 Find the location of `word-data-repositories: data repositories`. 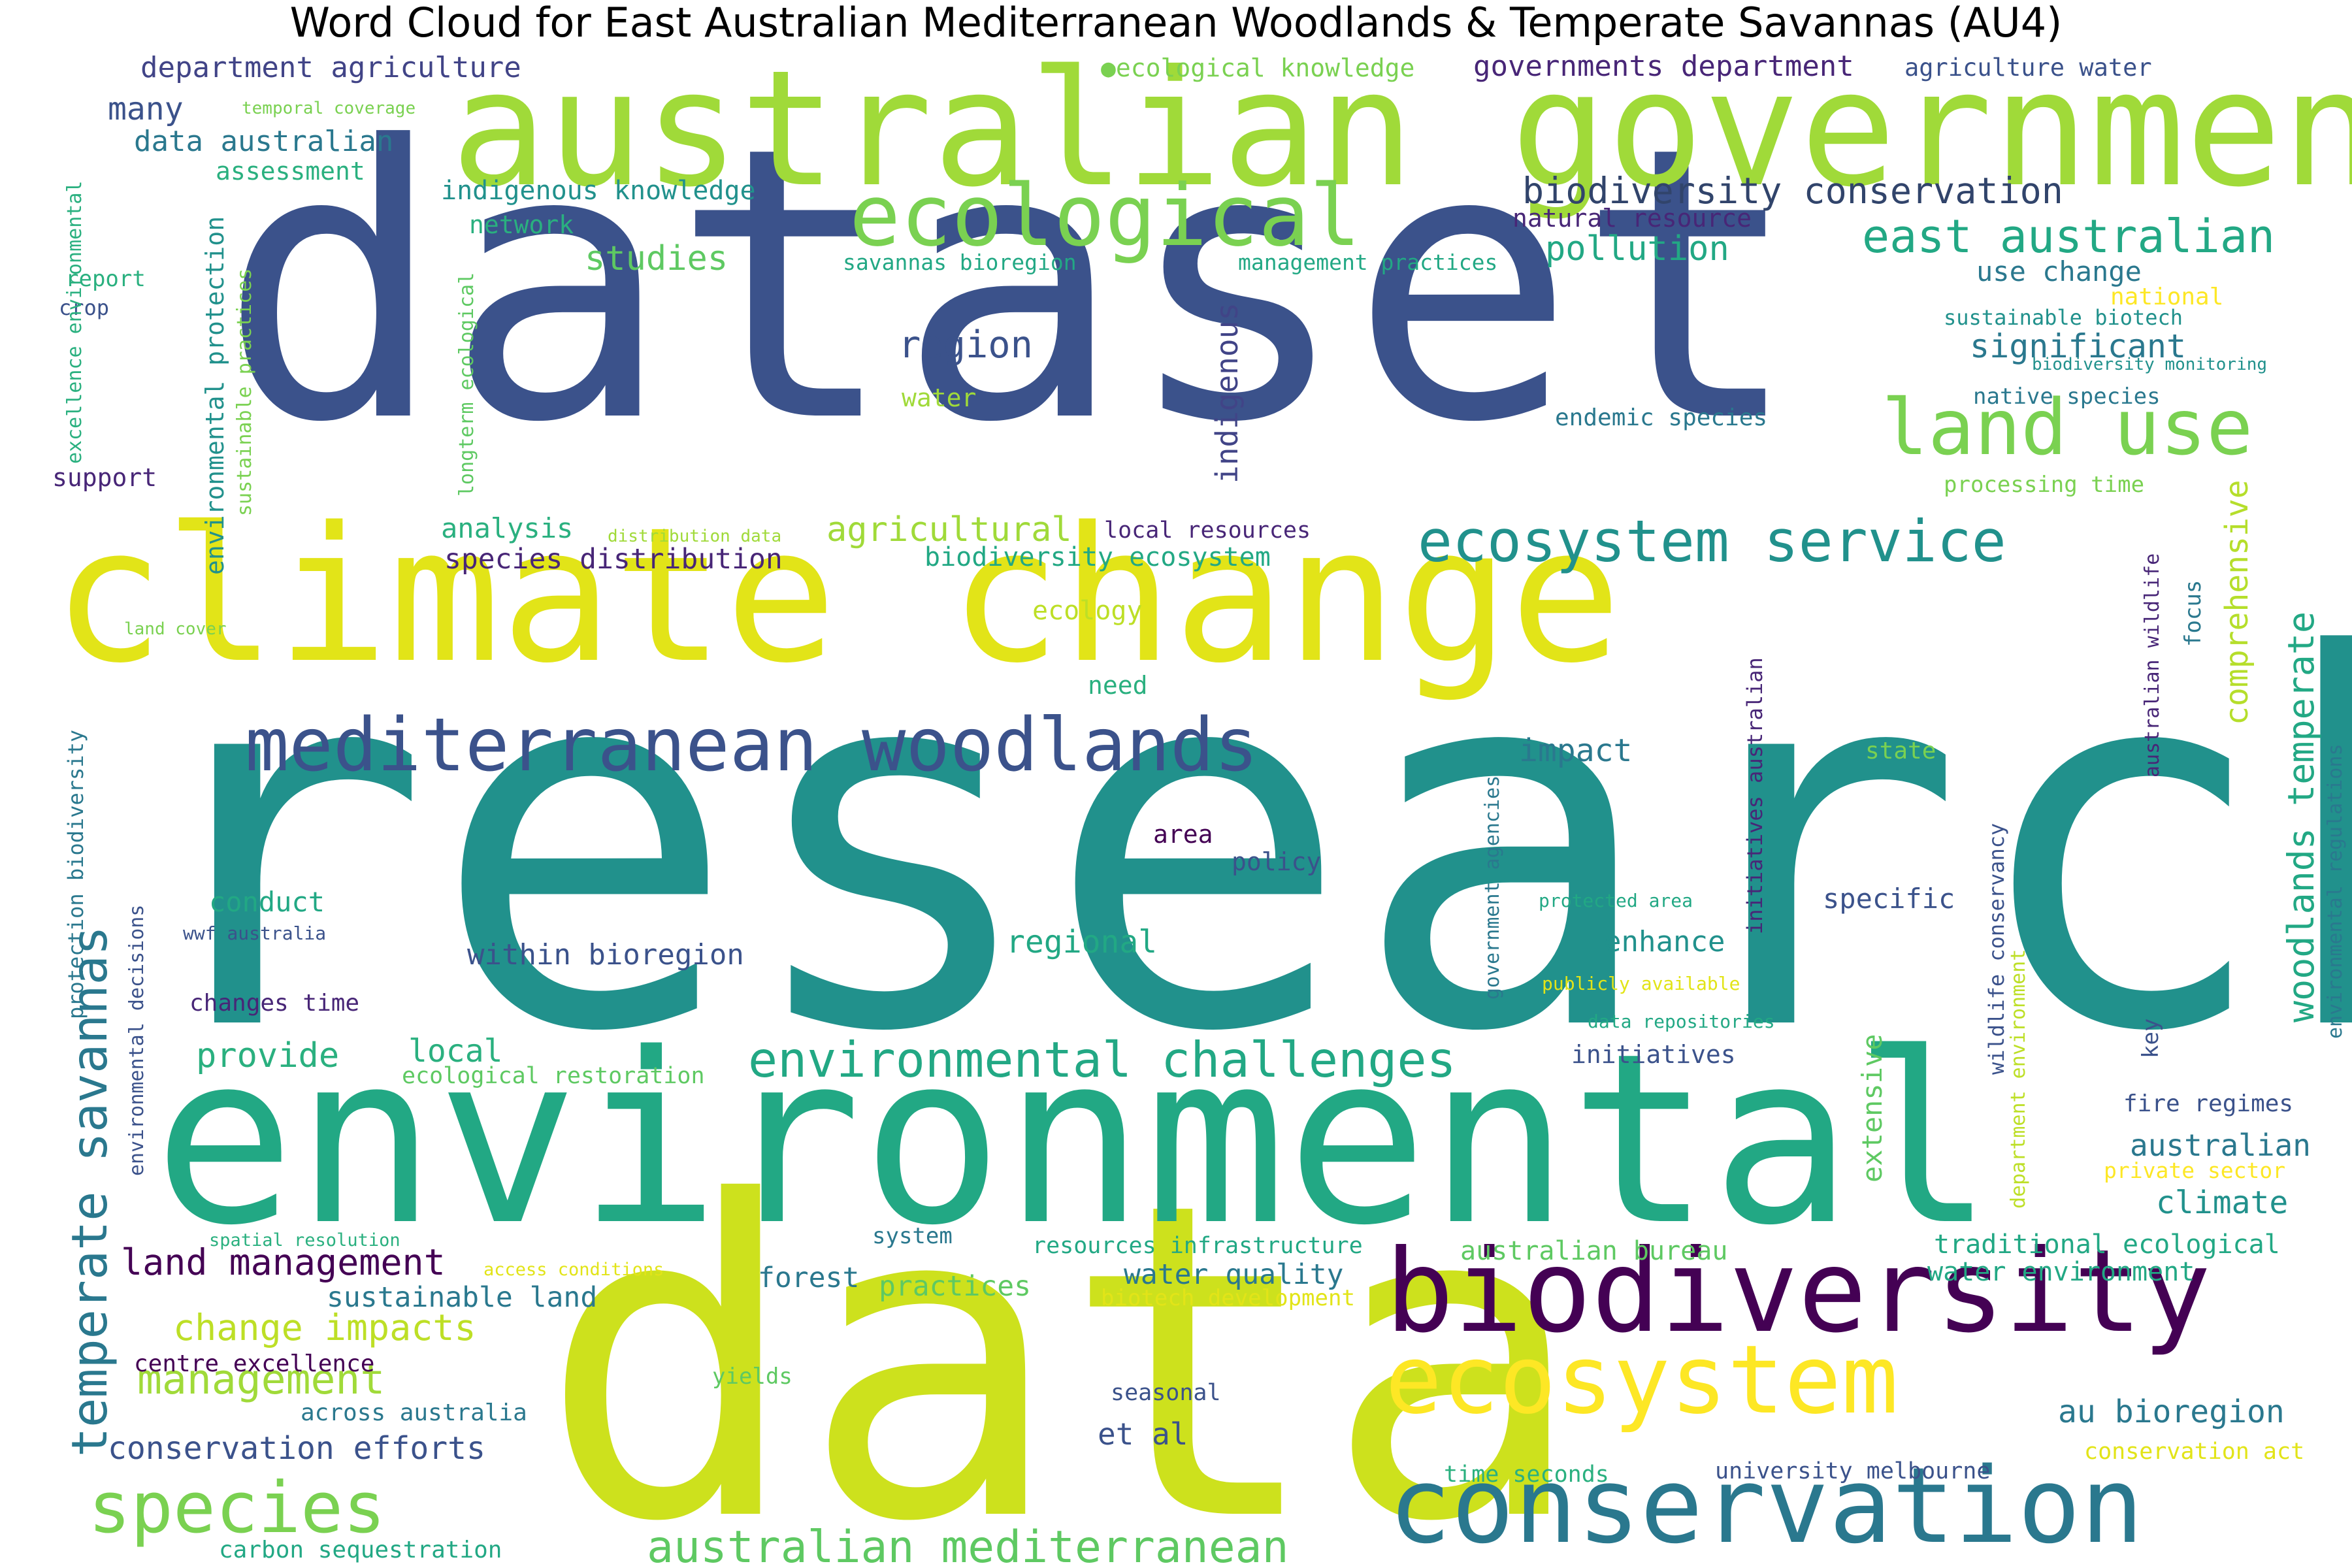

word-data-repositories: data repositories is located at coordinates (1681, 1021).